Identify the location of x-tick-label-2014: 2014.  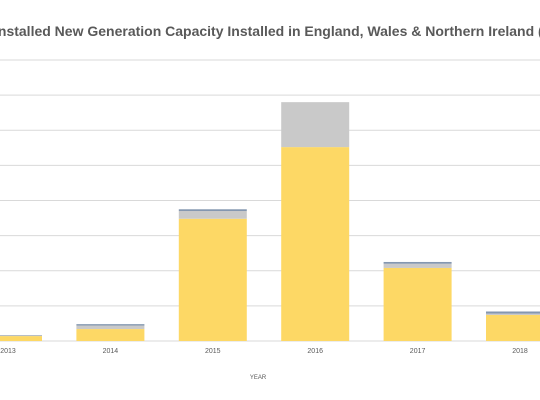
(111, 351).